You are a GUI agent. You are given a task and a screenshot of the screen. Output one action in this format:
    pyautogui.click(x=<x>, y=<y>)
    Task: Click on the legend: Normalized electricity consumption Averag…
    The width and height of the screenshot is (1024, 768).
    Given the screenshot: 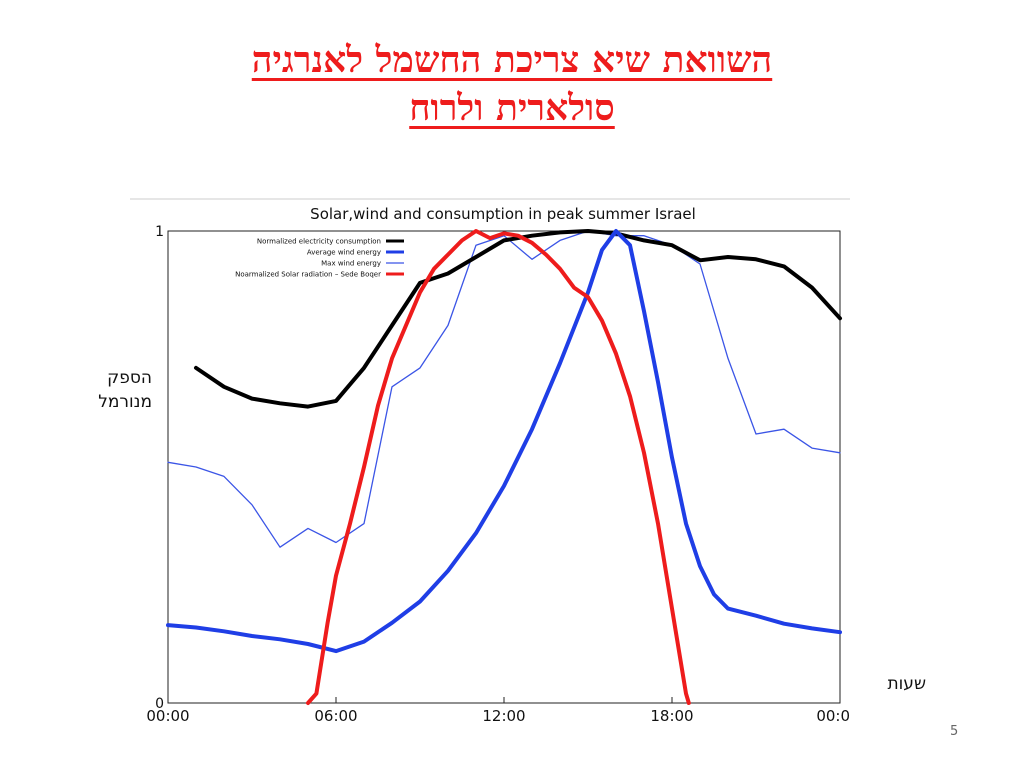 What is the action you would take?
    pyautogui.click(x=319, y=258)
    